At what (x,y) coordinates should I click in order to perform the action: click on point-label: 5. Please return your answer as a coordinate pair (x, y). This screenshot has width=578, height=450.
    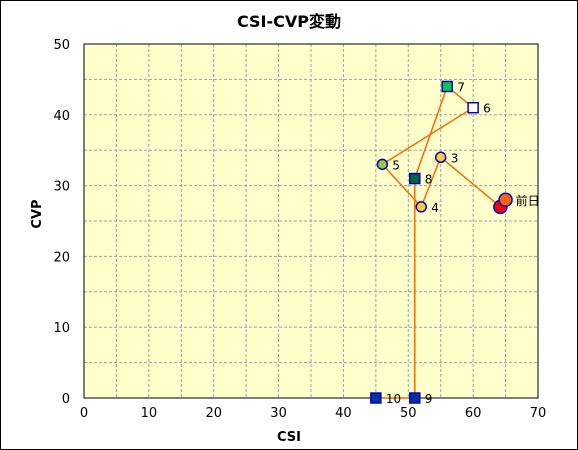
    Looking at the image, I should click on (396, 165).